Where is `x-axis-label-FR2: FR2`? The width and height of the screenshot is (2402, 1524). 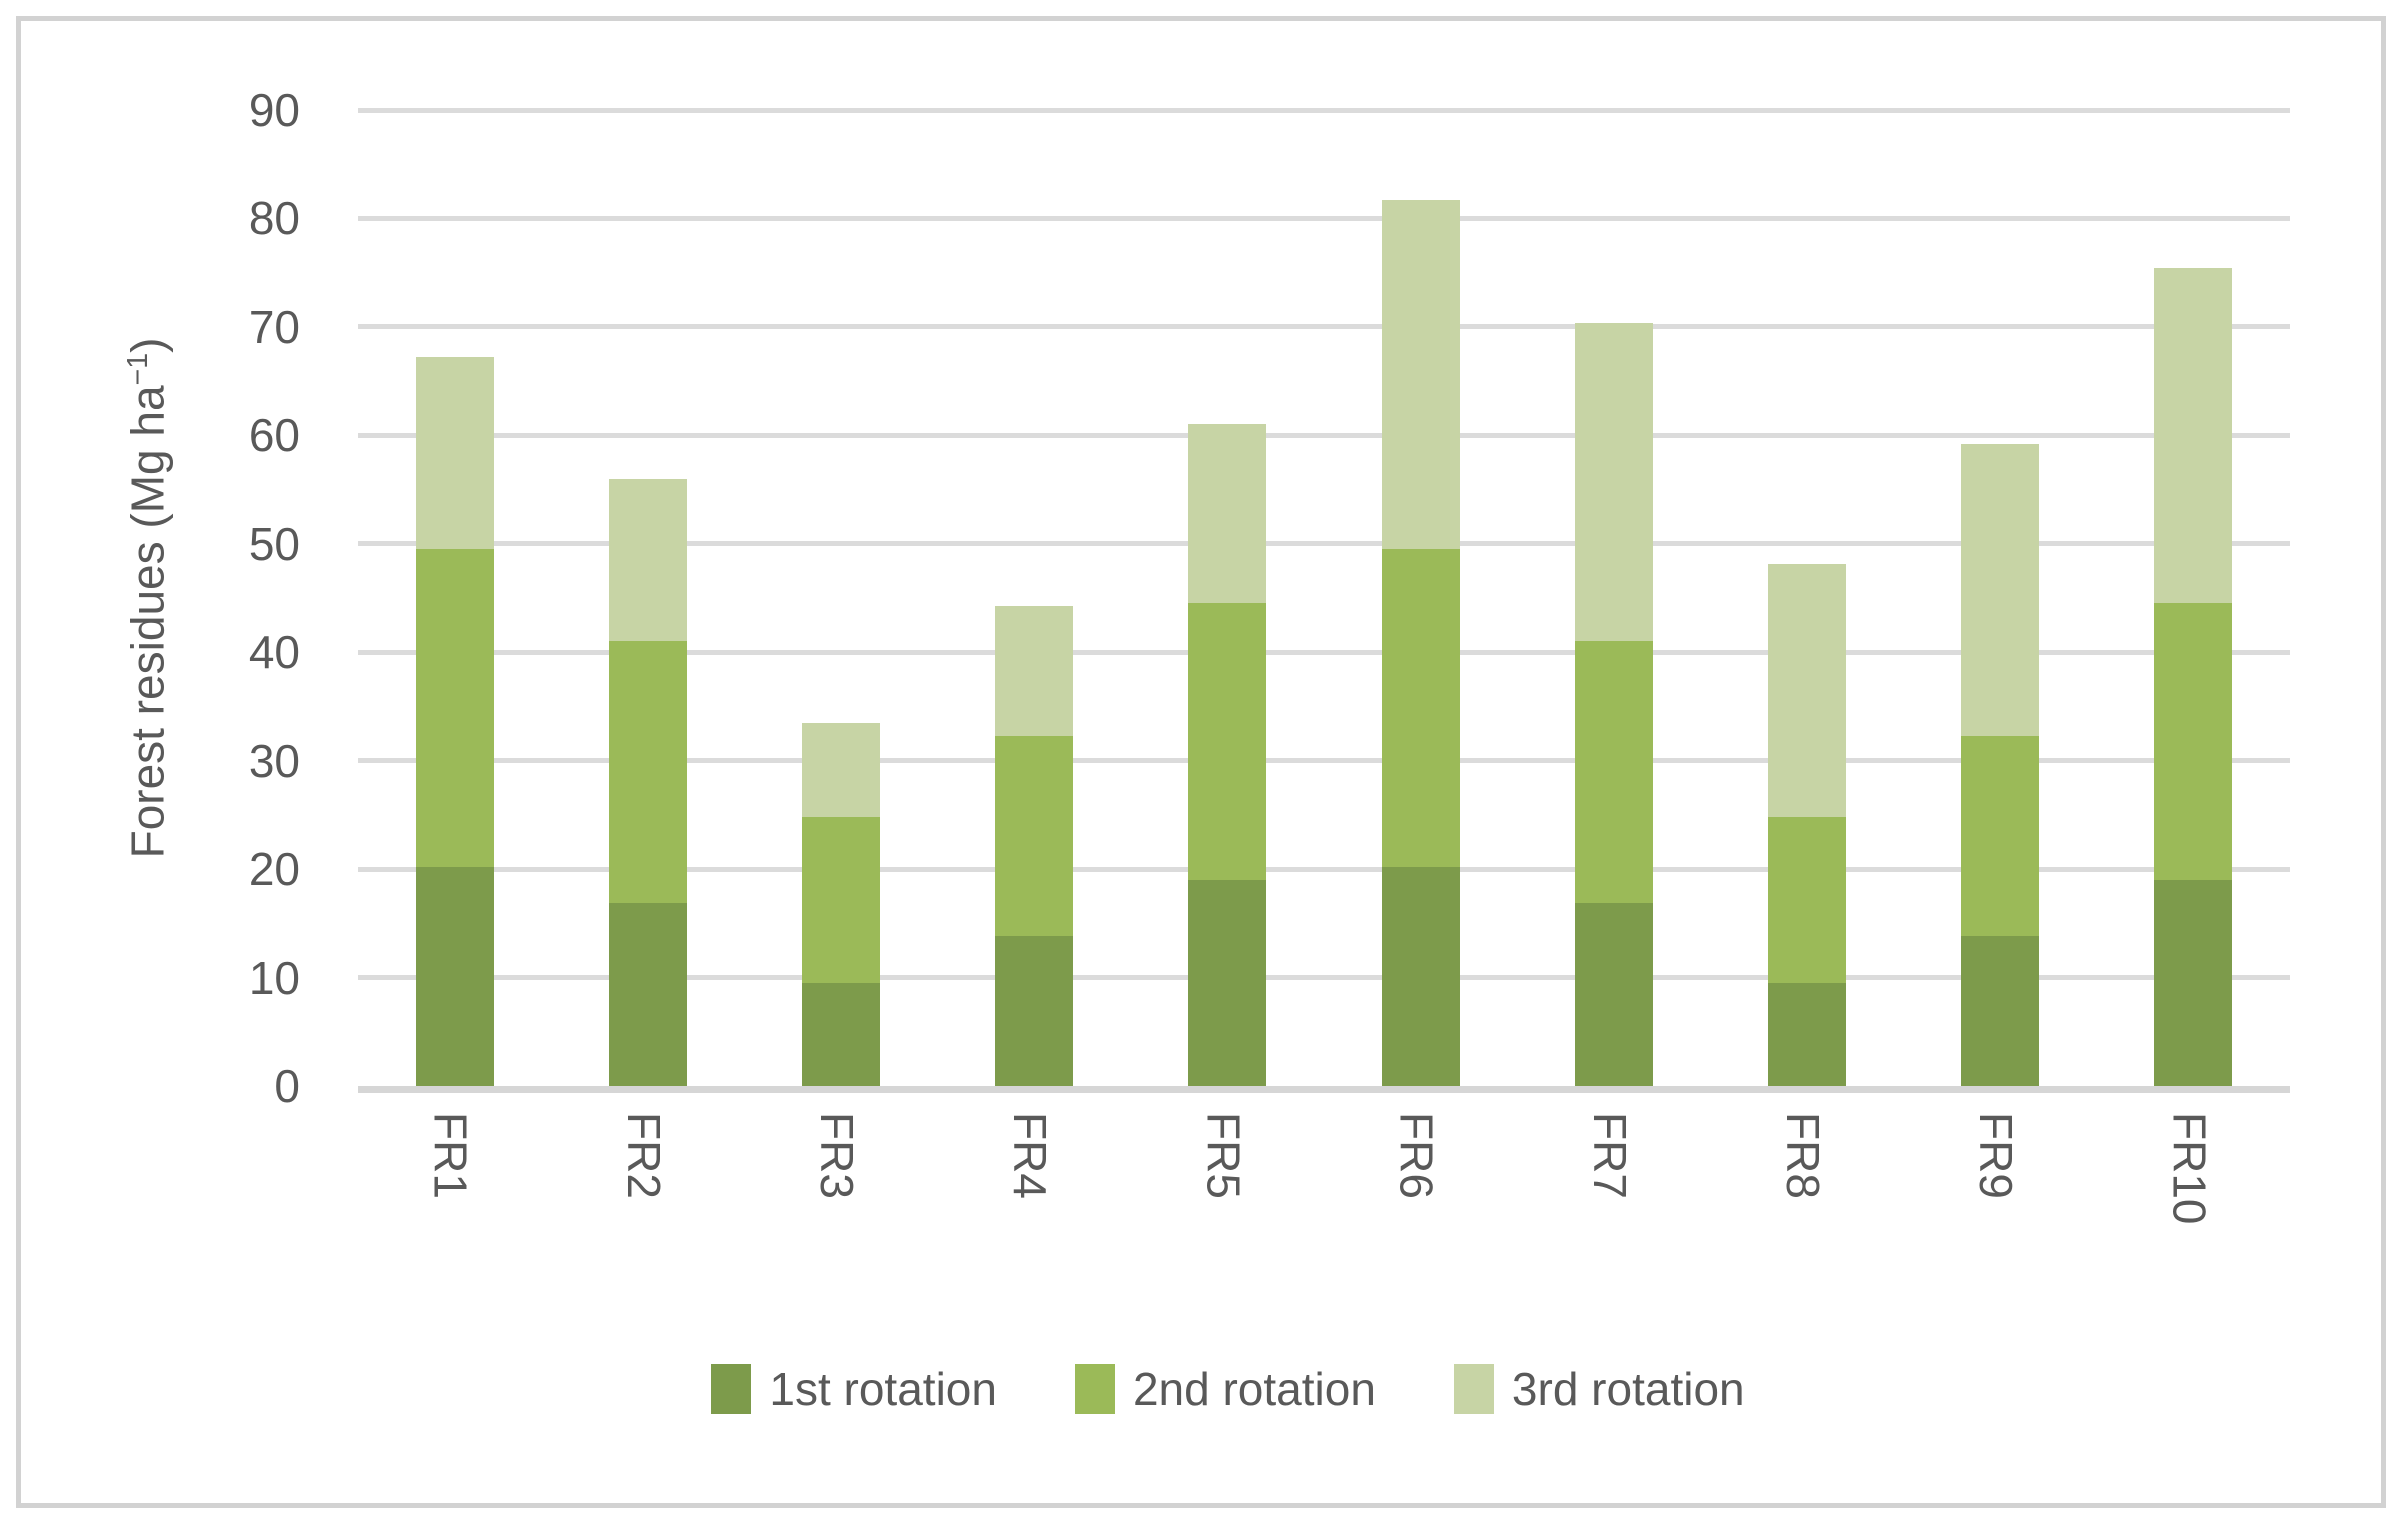 x-axis-label-FR2: FR2 is located at coordinates (643, 1155).